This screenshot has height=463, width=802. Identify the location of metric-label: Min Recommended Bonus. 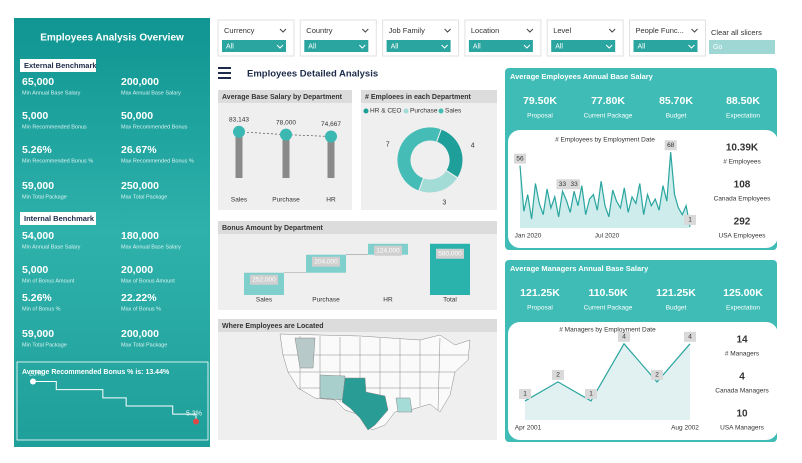
(54, 127).